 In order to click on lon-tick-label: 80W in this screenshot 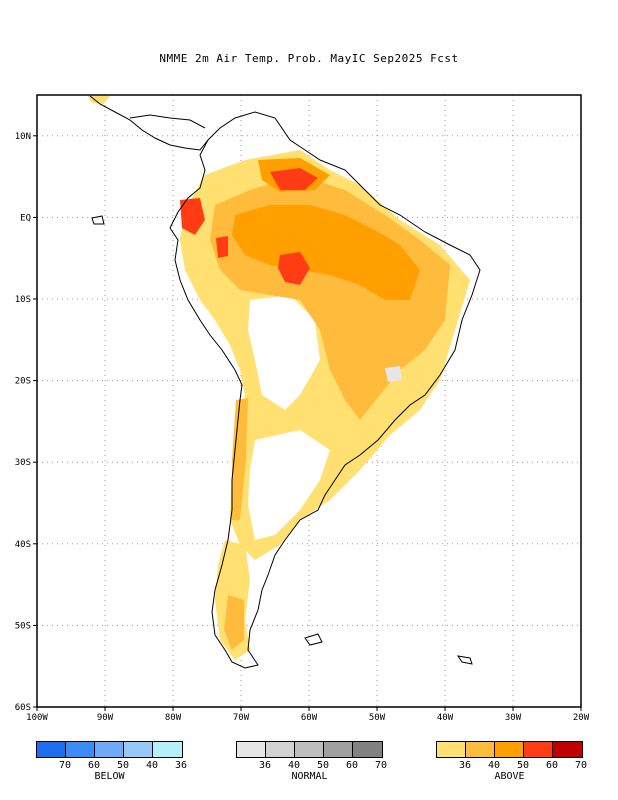, I will do `click(173, 718)`.